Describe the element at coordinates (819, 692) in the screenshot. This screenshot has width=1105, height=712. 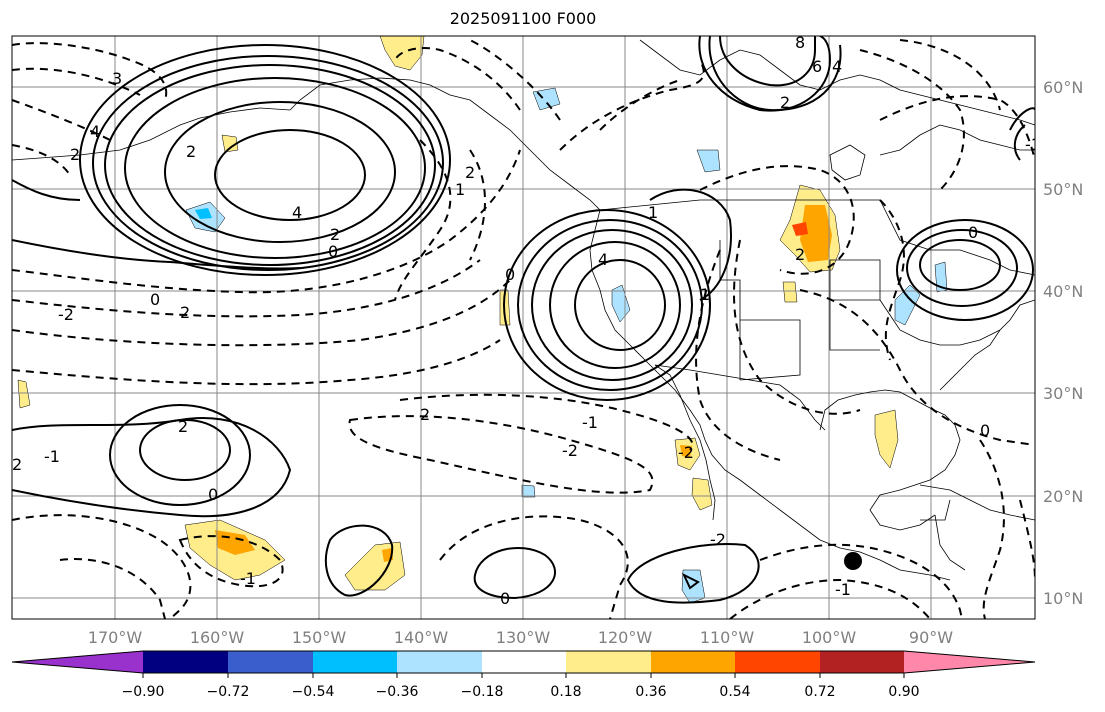
I see `cbar-tick-label: 0.72` at that location.